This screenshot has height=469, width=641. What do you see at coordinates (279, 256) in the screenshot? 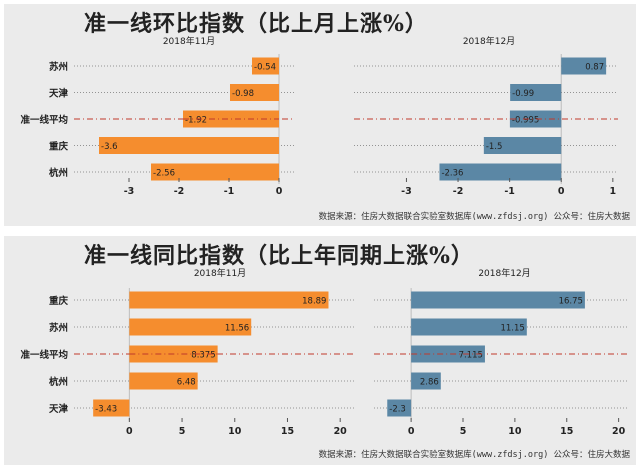
I see `chart-title: 准一线同比指数（比上年同期上涨%）` at bounding box center [279, 256].